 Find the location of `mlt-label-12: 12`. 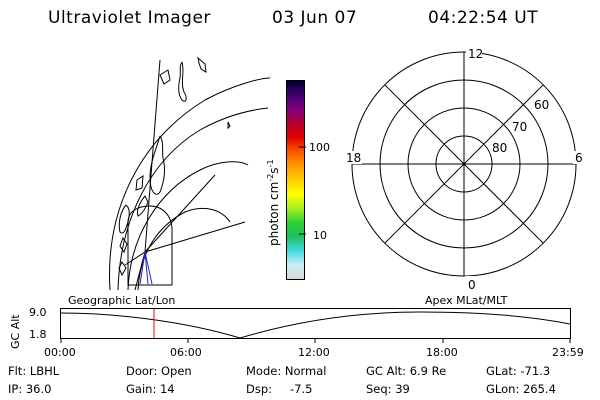

mlt-label-12: 12 is located at coordinates (475, 54).